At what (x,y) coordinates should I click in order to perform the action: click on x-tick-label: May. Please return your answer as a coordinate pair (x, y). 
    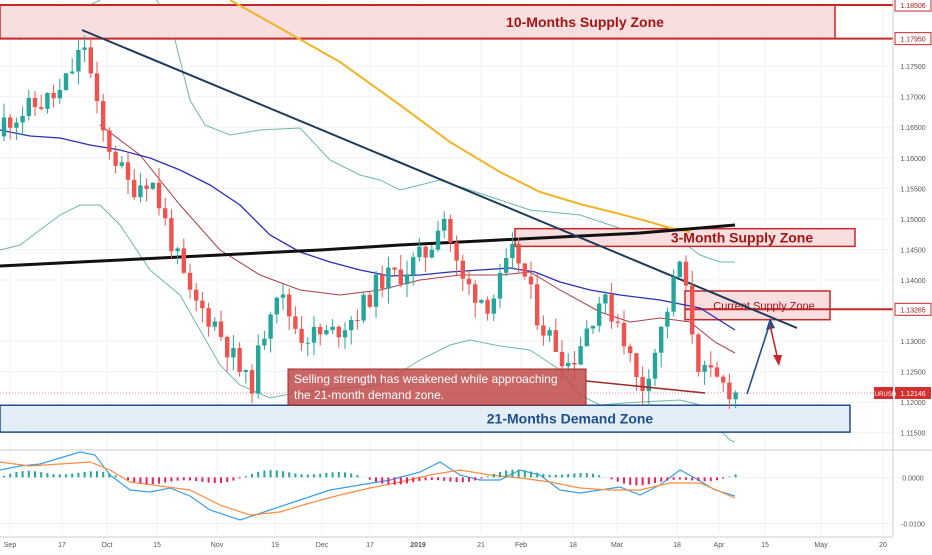
    Looking at the image, I should click on (821, 545).